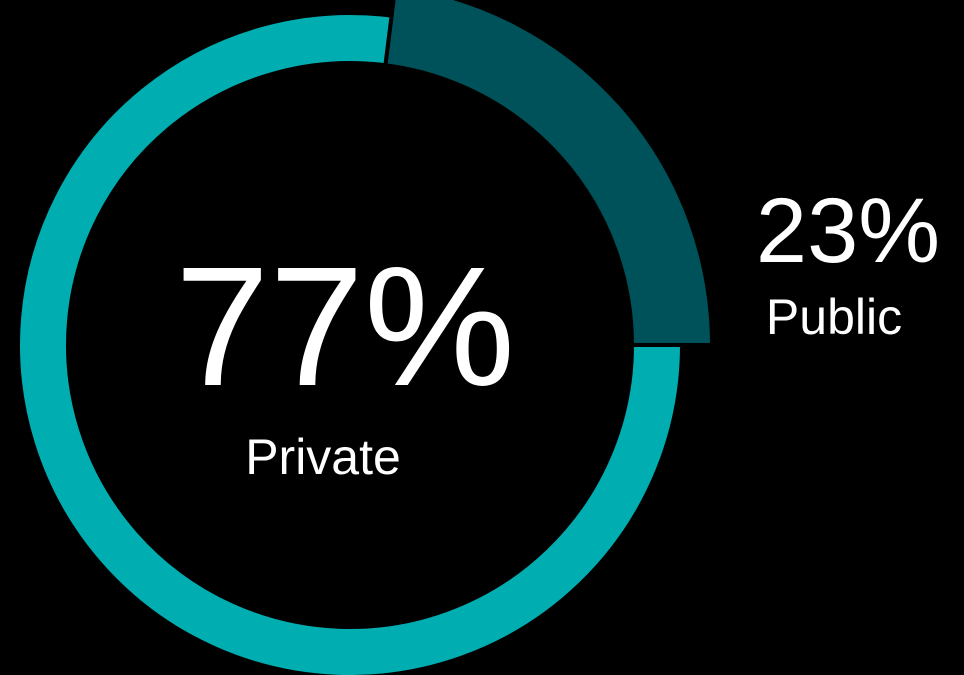  I want to click on category-label: Public, so click(834, 317).